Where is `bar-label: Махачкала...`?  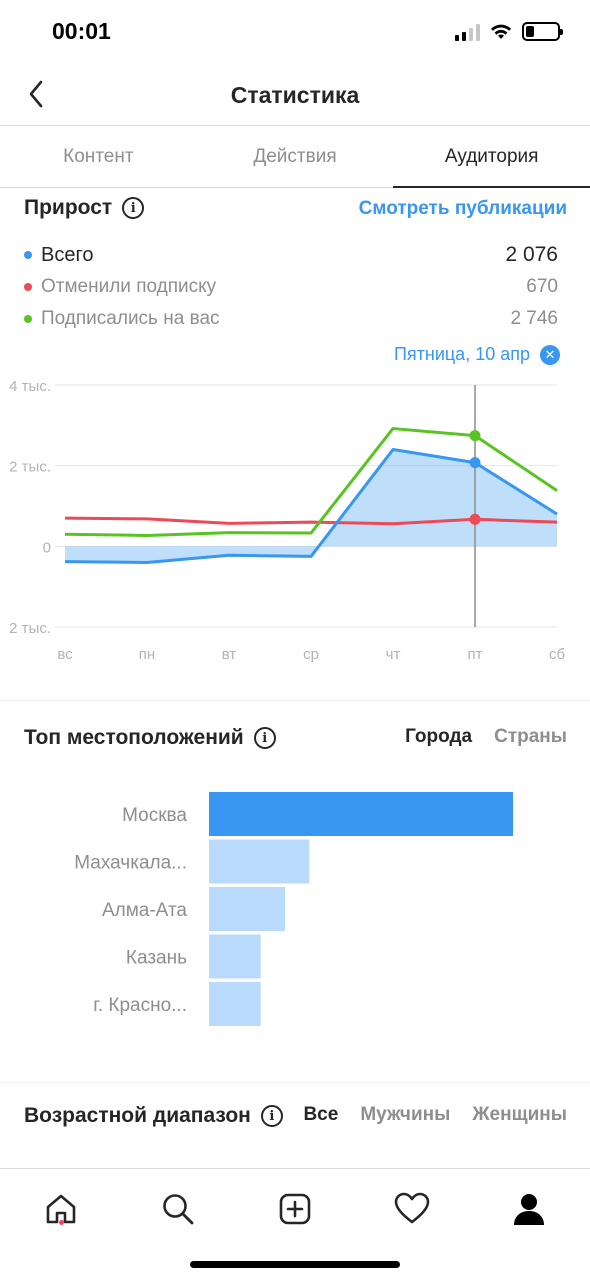
bar-label: Махачкала... is located at coordinates (130, 863).